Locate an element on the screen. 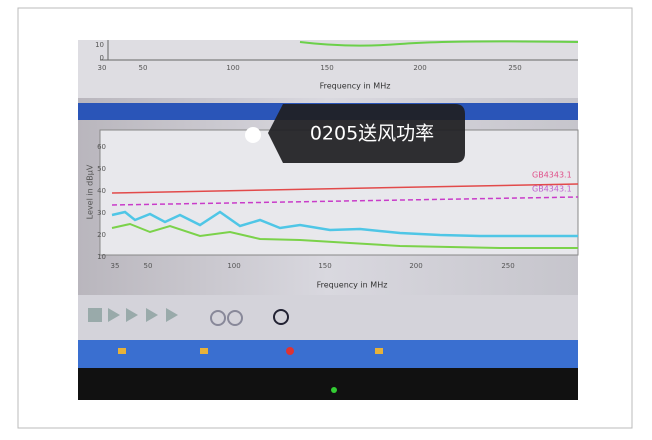 Image resolution: width=652 pixels, height=440 pixels. power-icon is located at coordinates (281, 317).